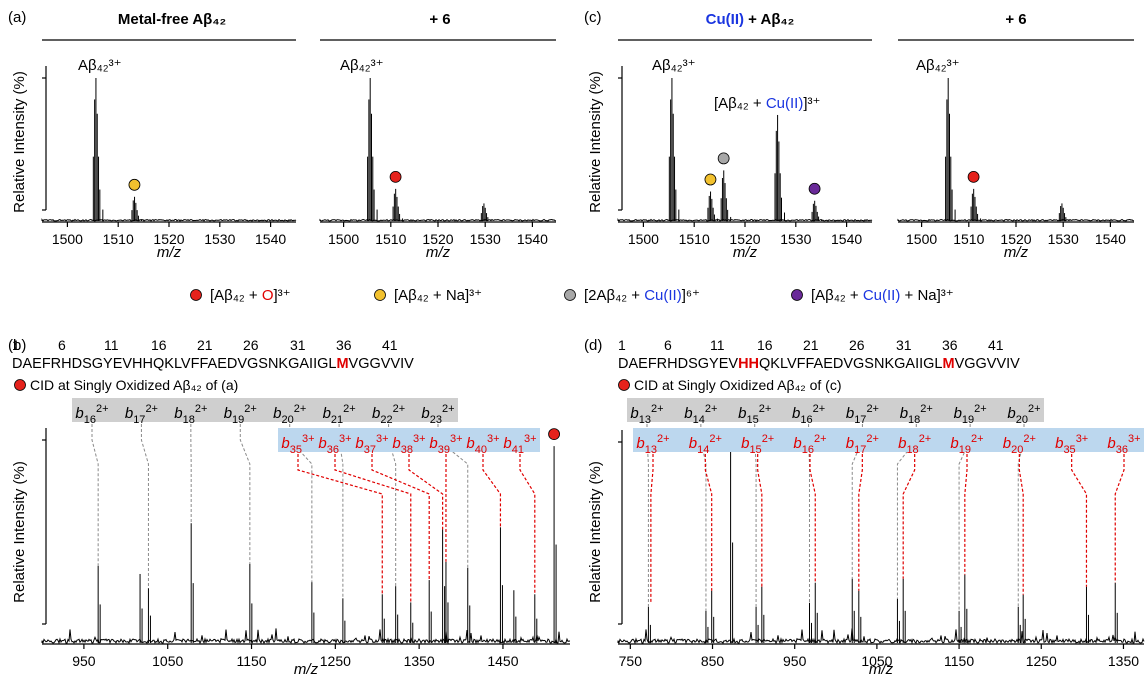  Describe the element at coordinates (624, 385) in the screenshot. I see `cid-dot-d` at that location.